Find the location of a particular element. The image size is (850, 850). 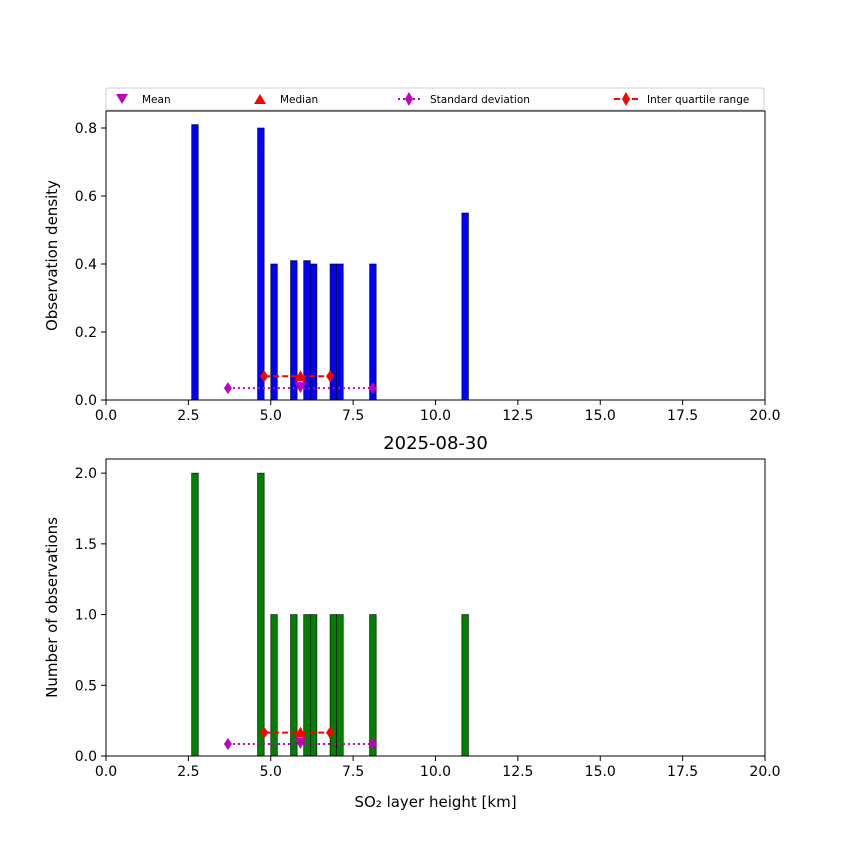

upper-statistics is located at coordinates (300, 382).